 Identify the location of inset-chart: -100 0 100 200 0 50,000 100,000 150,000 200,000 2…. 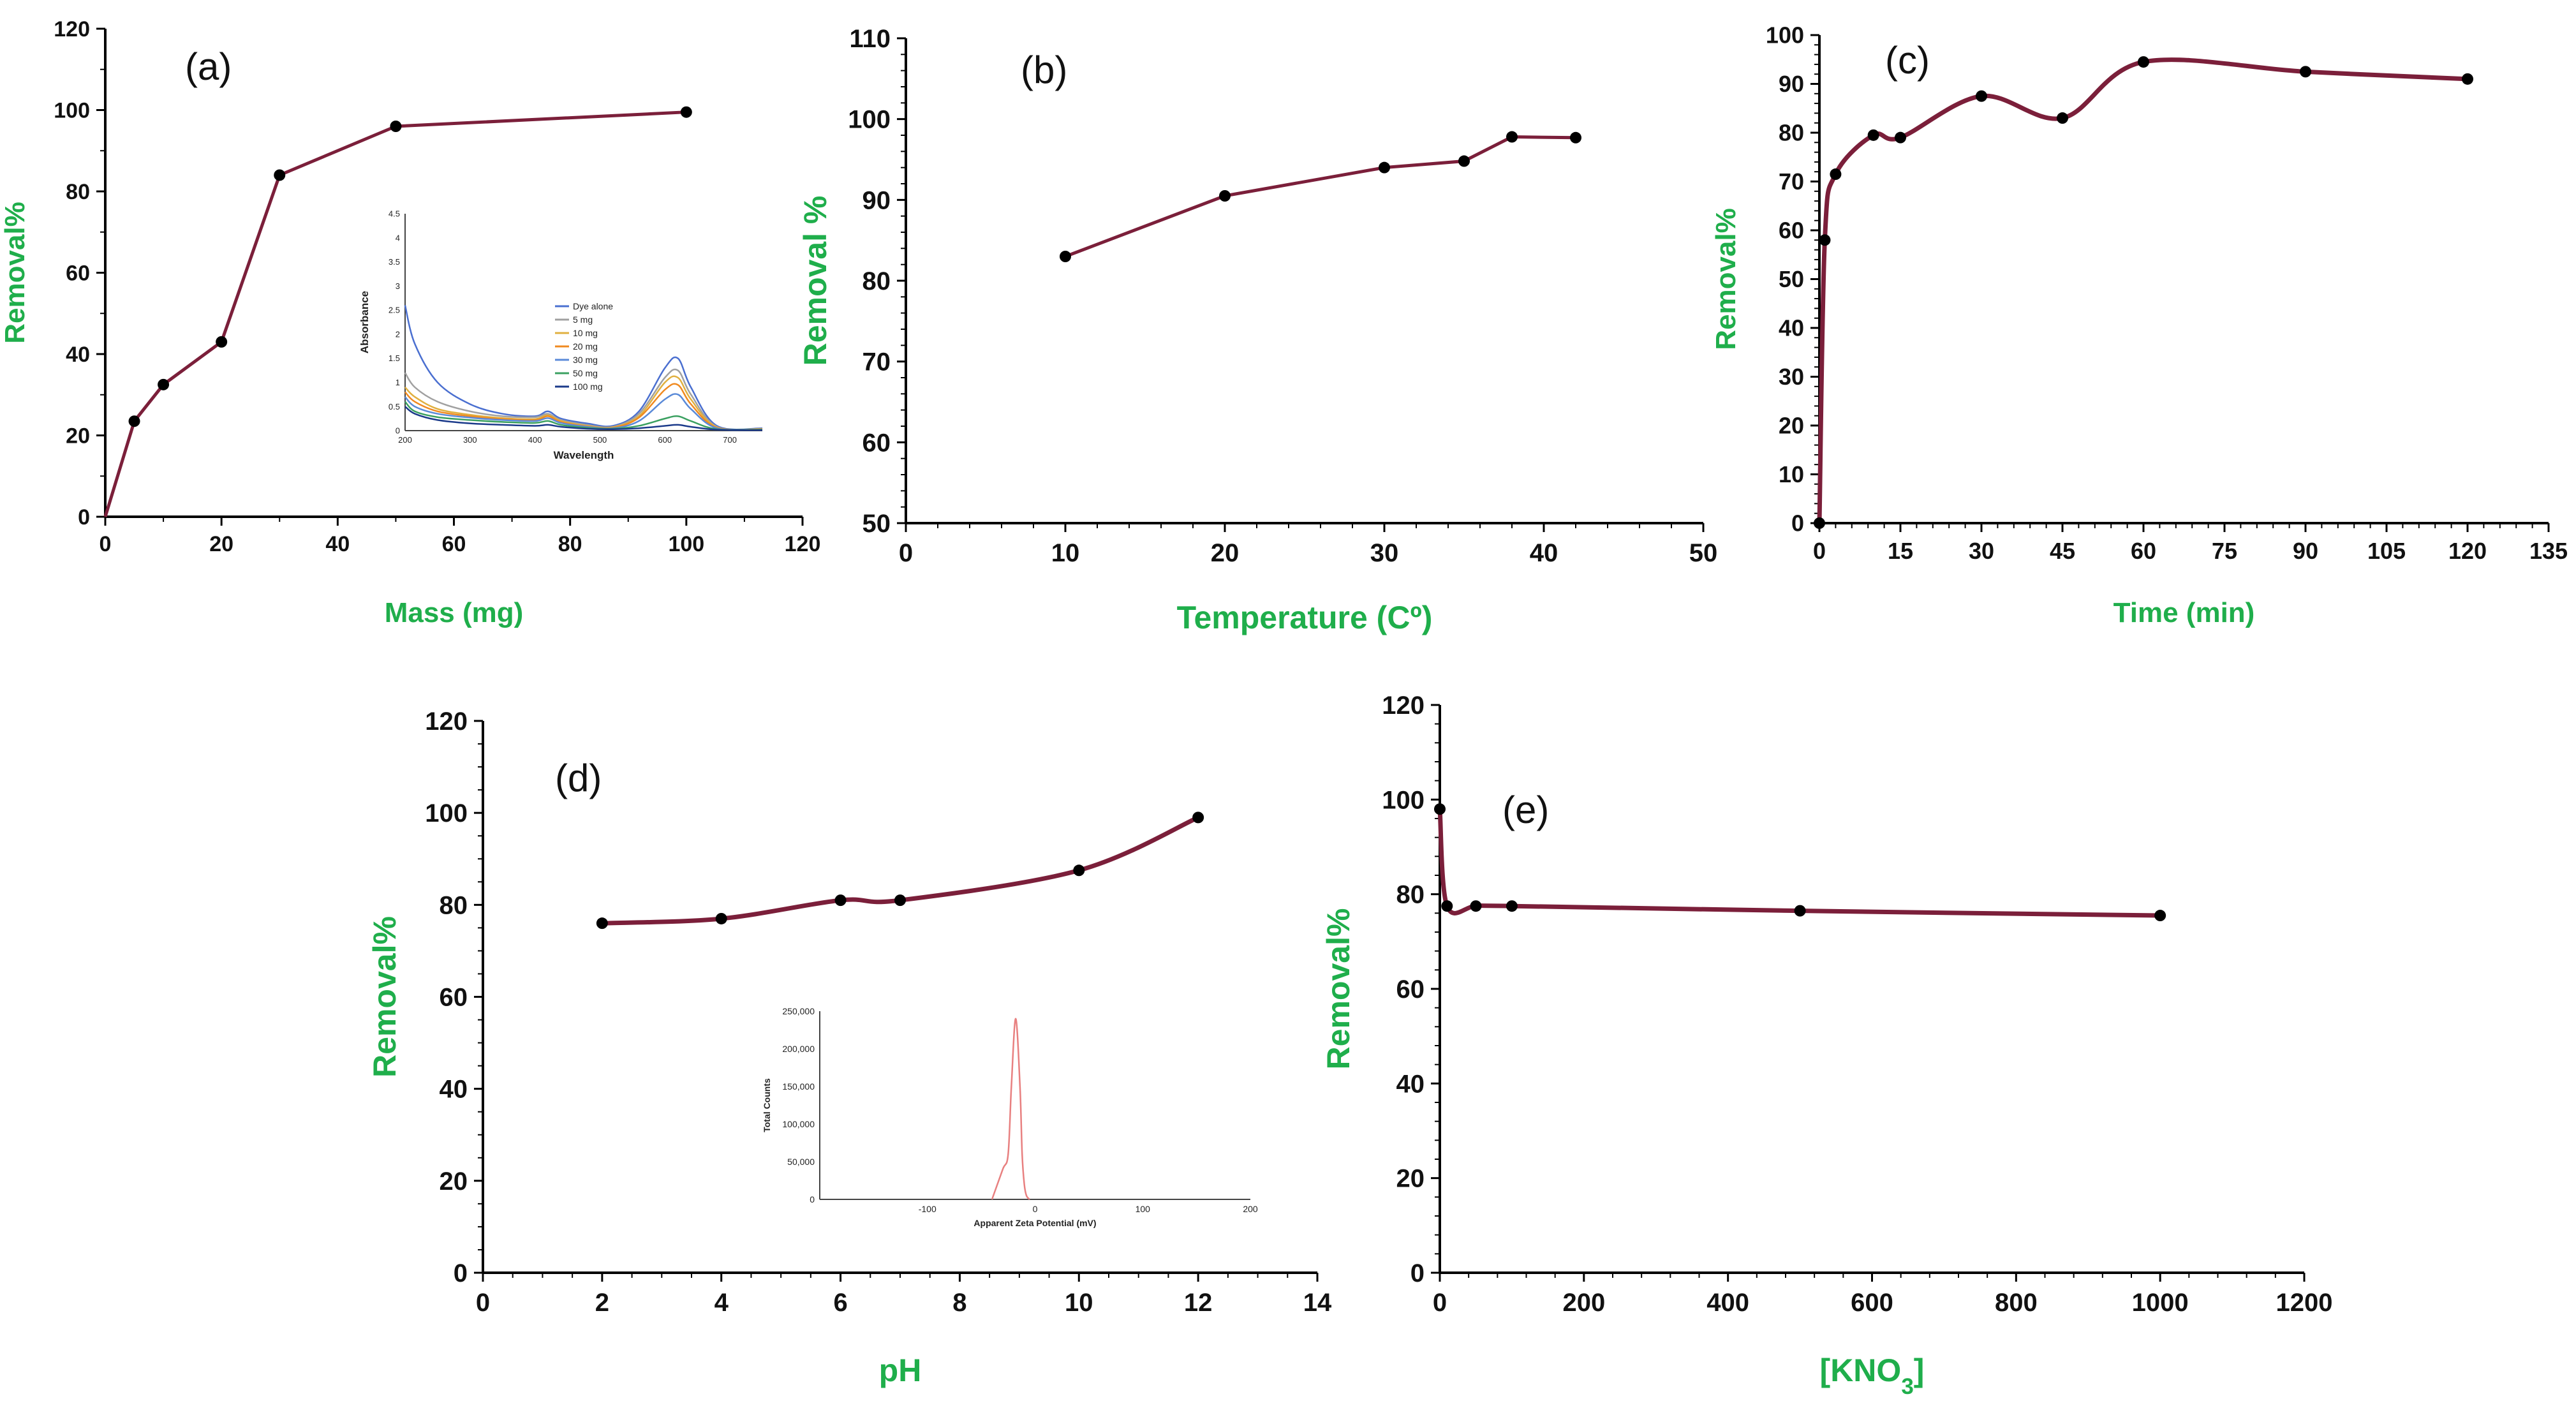
(1010, 1117).